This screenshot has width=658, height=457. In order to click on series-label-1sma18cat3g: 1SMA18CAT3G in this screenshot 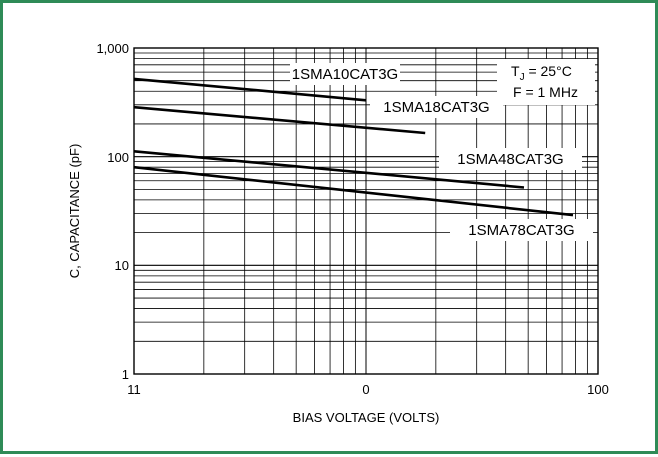, I will do `click(436, 107)`.